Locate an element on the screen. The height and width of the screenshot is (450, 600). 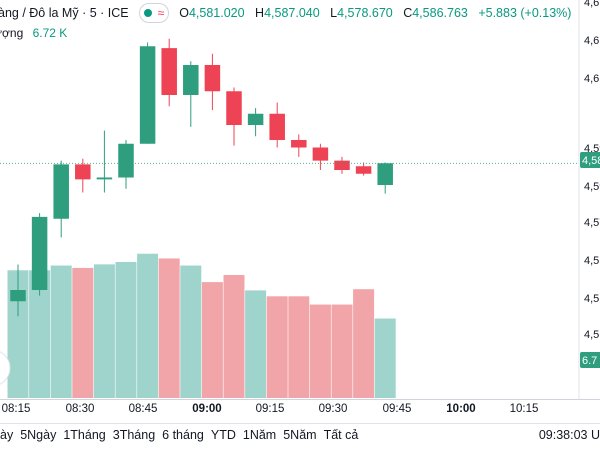
volume-value: 6.72 K is located at coordinates (50, 33).